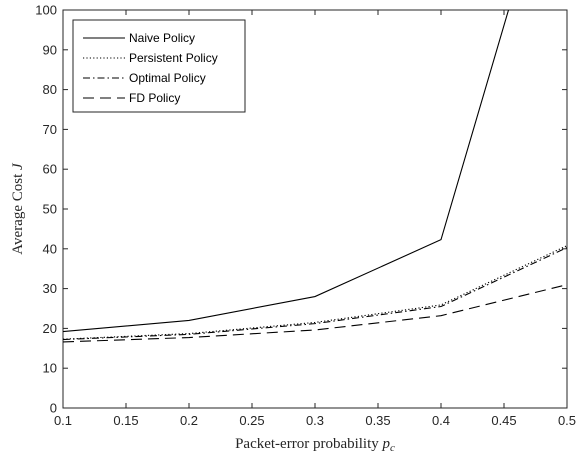 The height and width of the screenshot is (455, 578). I want to click on x-tick-label: 0.45, so click(503, 420).